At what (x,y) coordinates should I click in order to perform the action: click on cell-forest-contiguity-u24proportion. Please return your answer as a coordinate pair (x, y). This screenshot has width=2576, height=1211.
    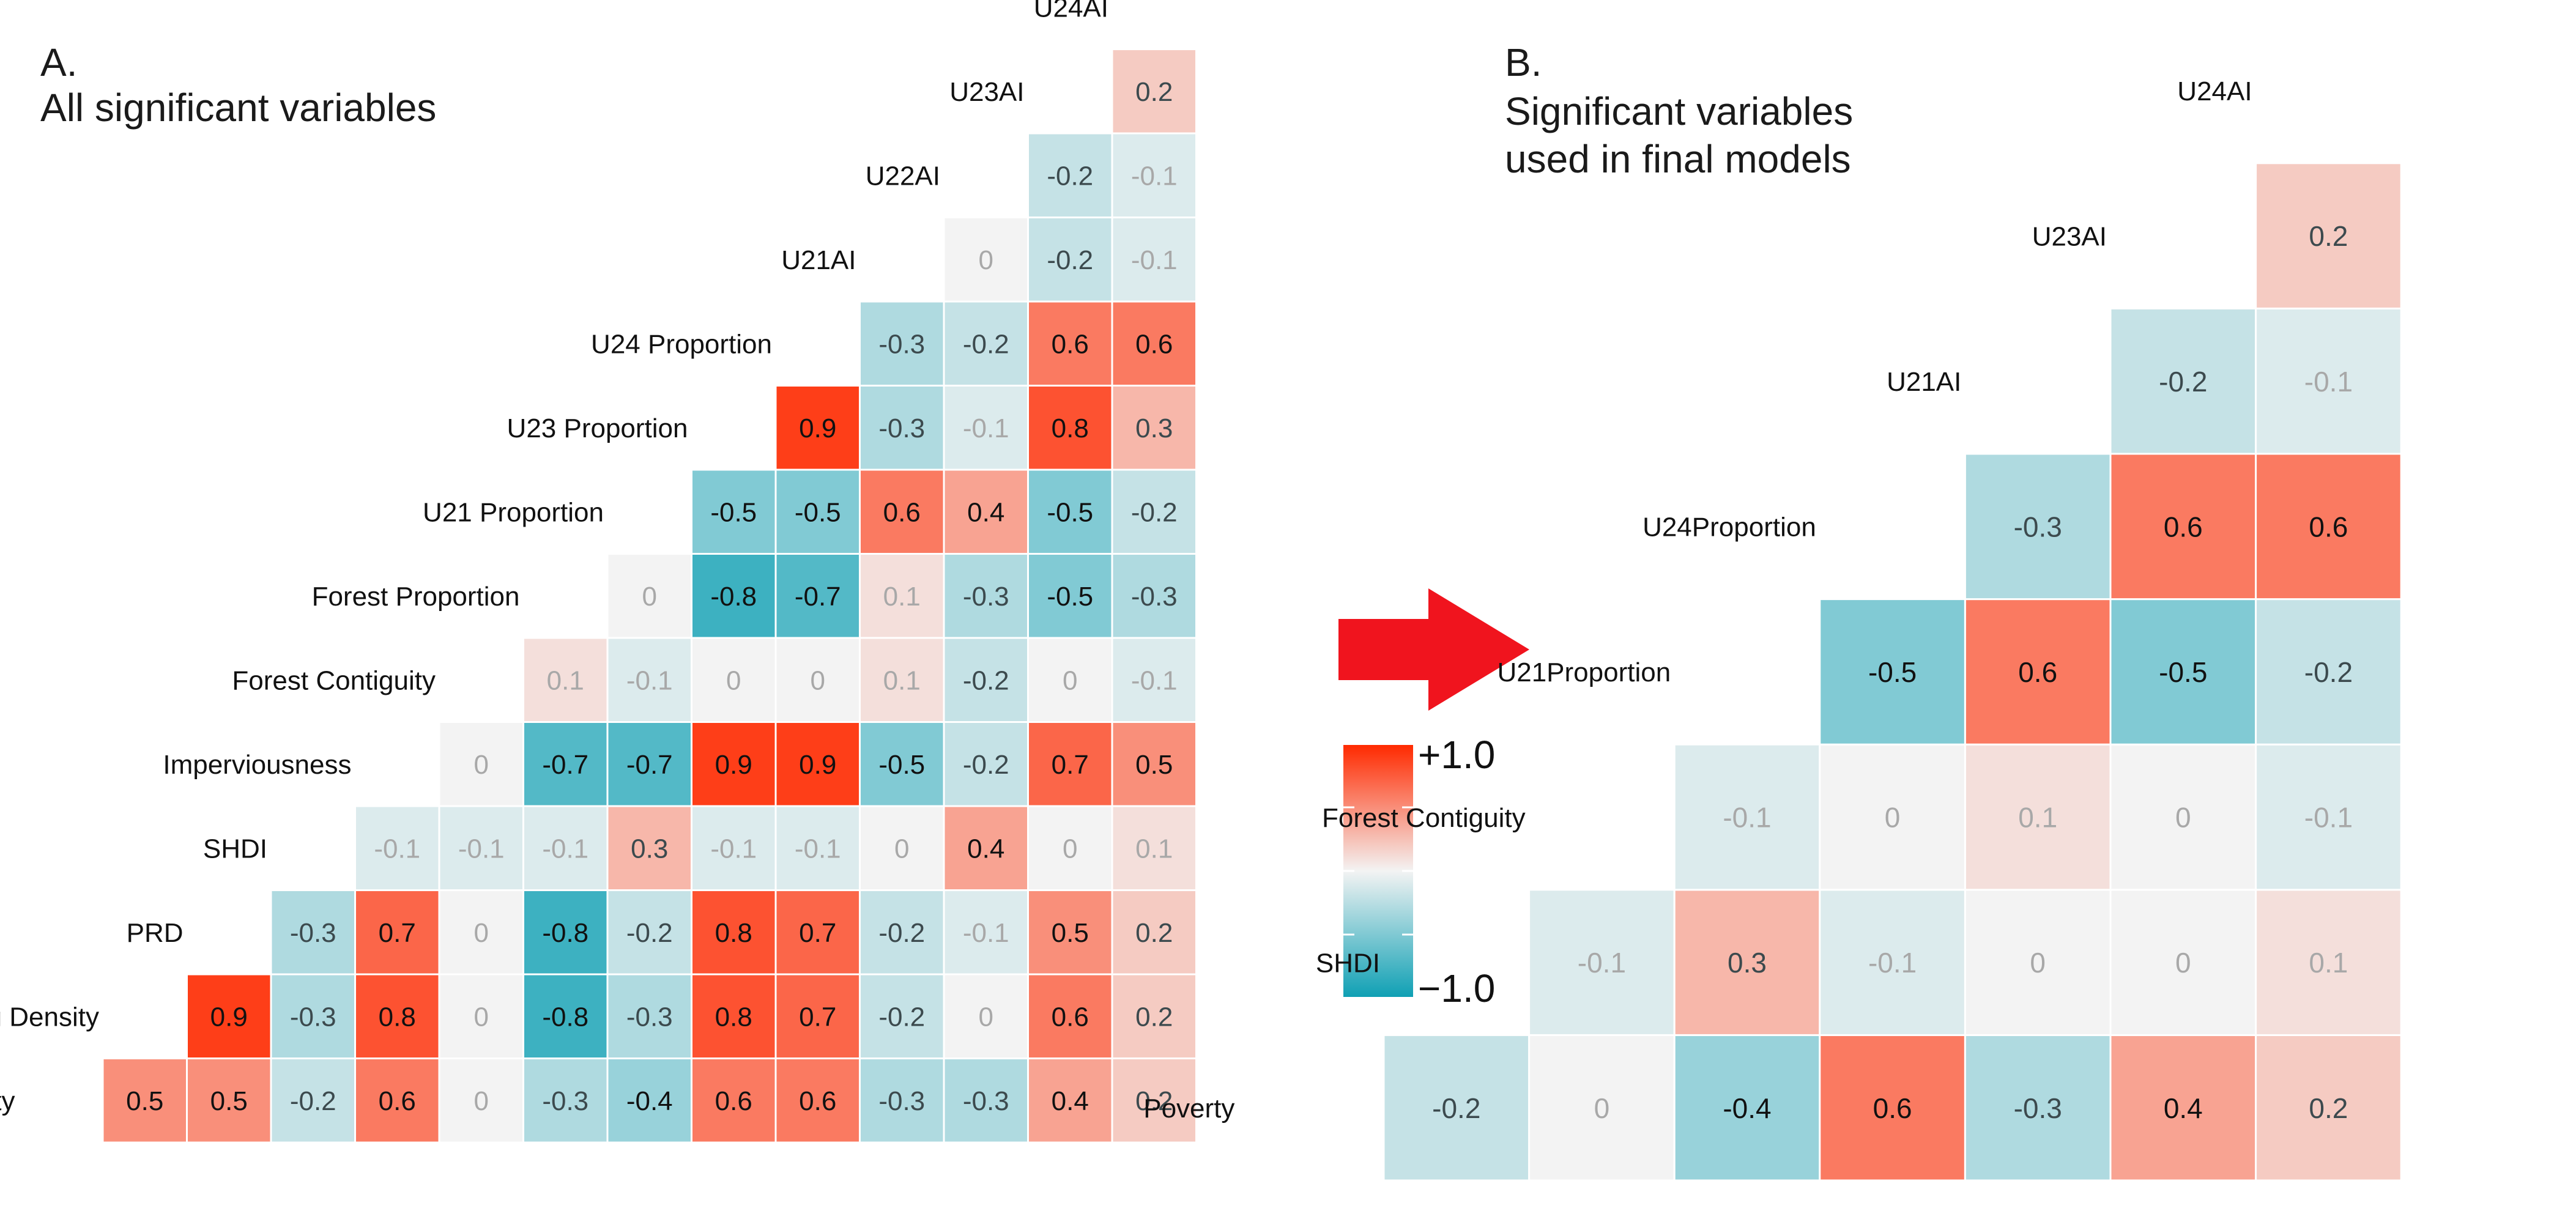
    Looking at the image, I should click on (1892, 817).